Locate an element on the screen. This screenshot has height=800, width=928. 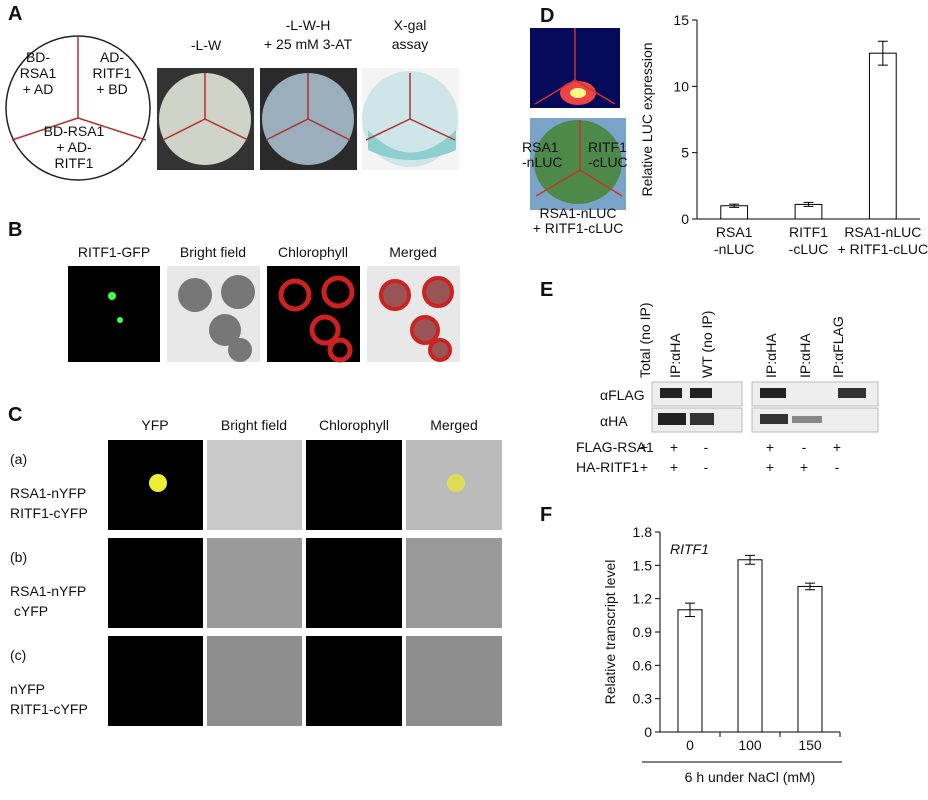
gfp-image is located at coordinates (114, 314).